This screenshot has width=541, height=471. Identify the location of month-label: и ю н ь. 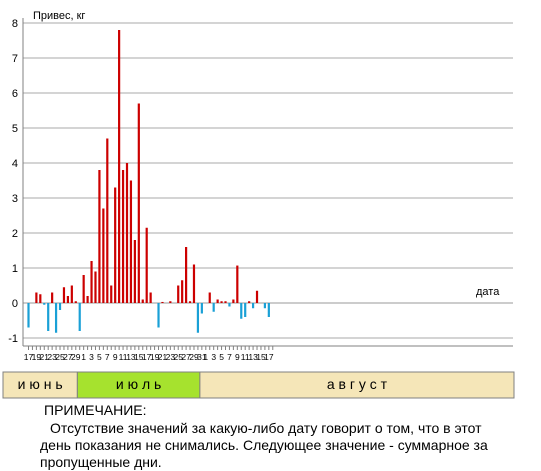
(40, 384).